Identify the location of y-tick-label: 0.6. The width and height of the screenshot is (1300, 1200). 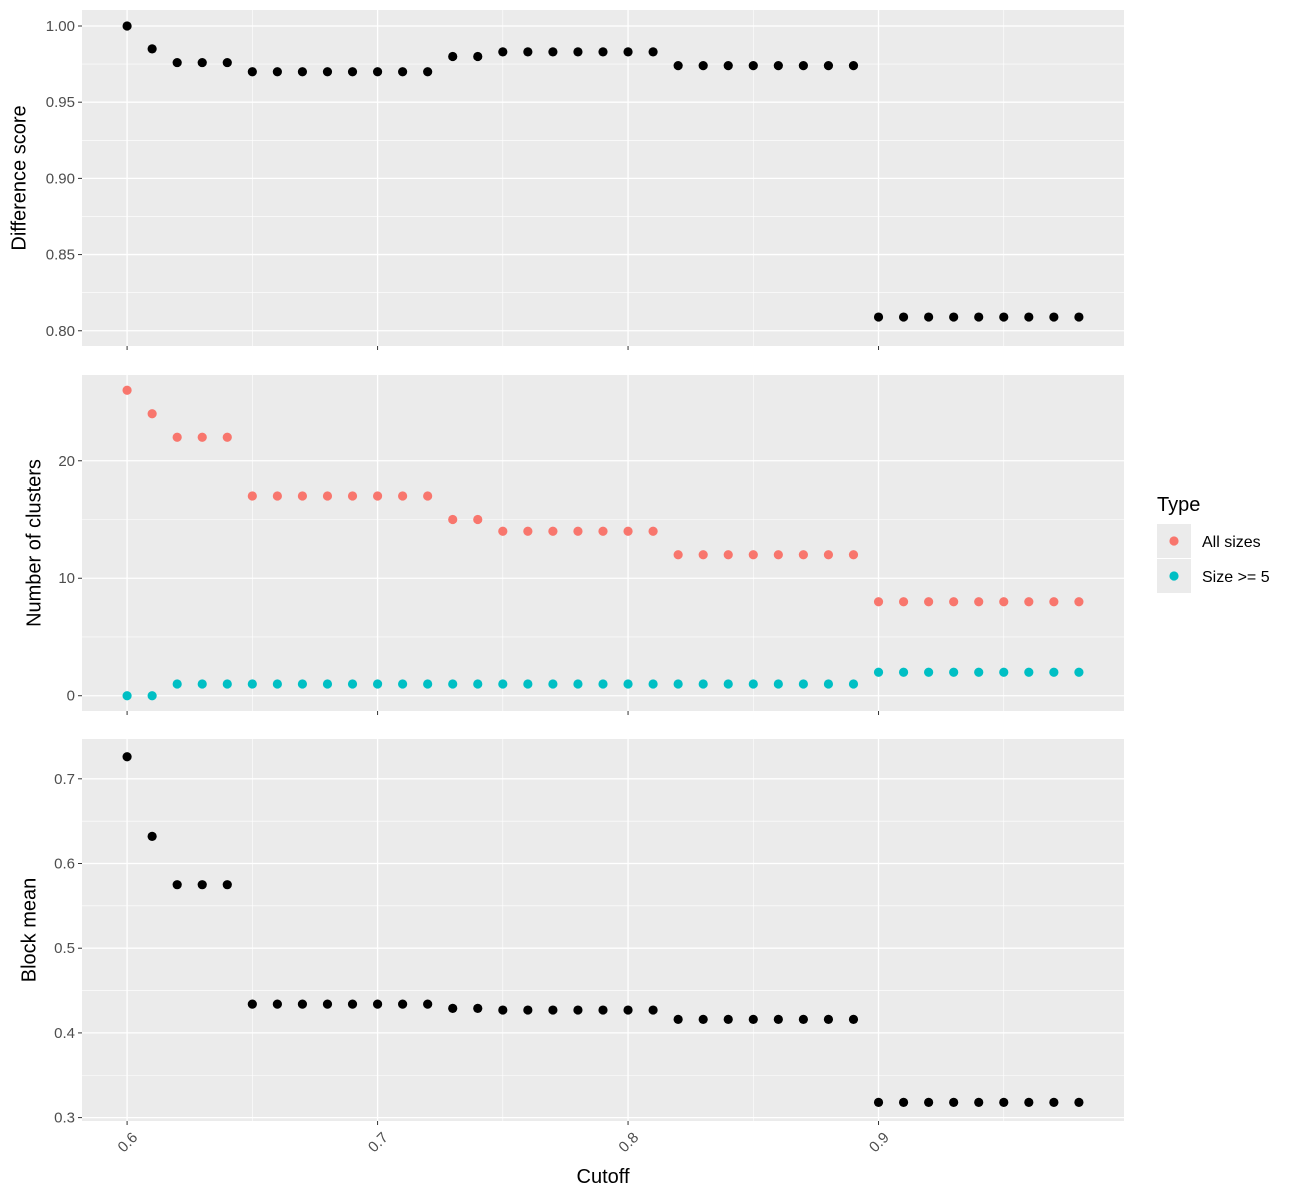
(64, 864).